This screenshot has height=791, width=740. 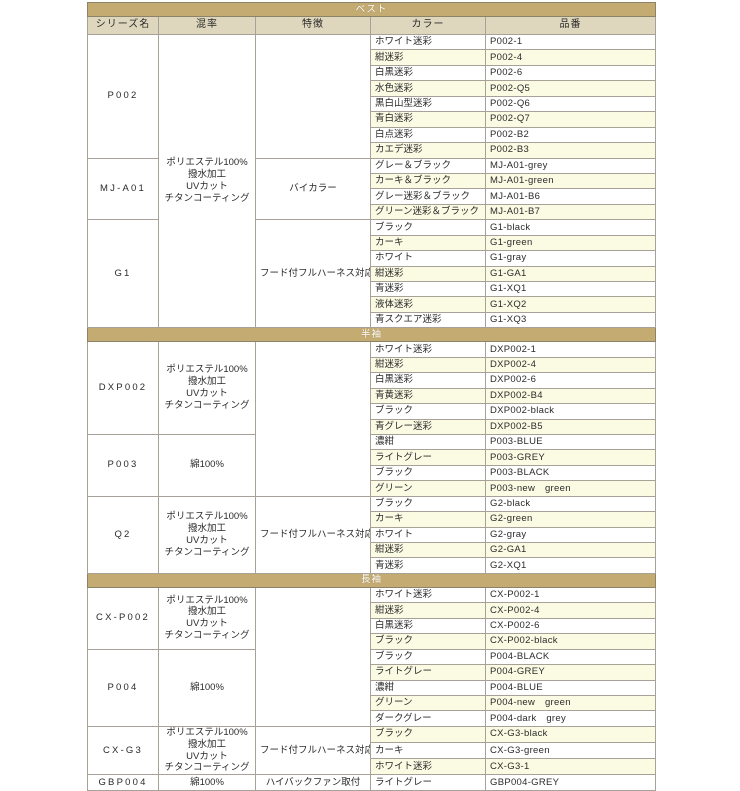 What do you see at coordinates (123, 534) in the screenshot?
I see `series-cell: Q2` at bounding box center [123, 534].